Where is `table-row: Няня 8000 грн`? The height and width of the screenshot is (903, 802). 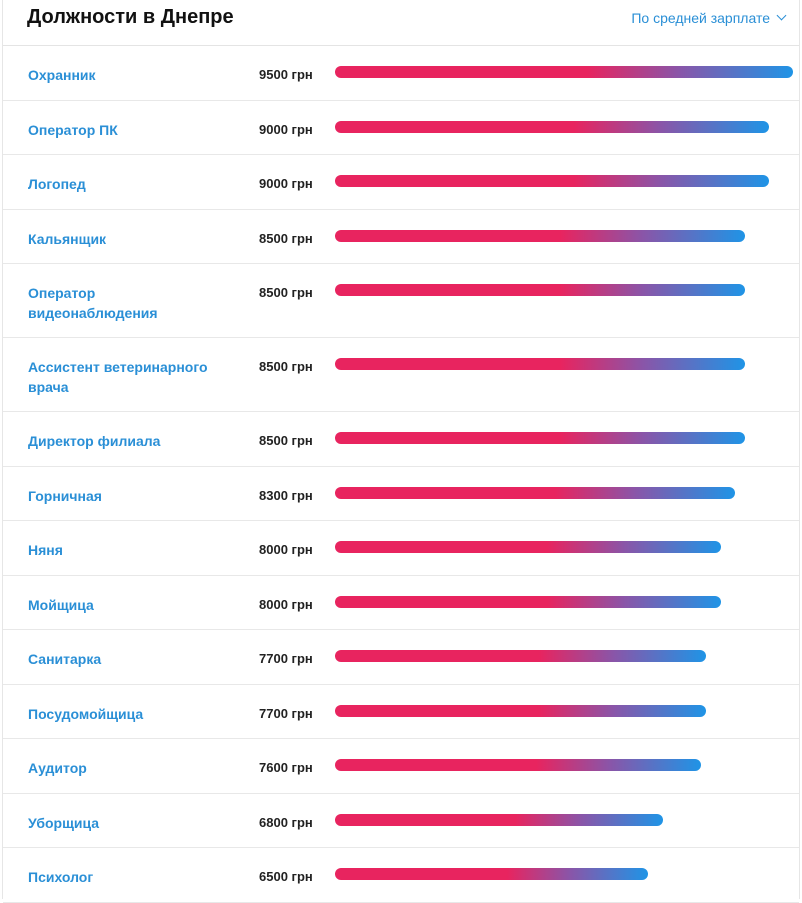 table-row: Няня 8000 грн is located at coordinates (401, 548).